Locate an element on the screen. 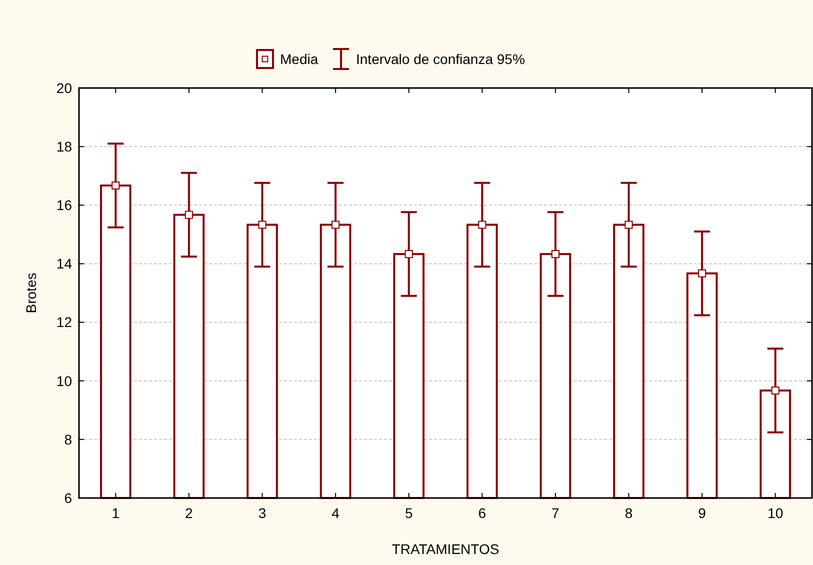 This screenshot has width=813, height=565. x-tick-label: 1 is located at coordinates (116, 513).